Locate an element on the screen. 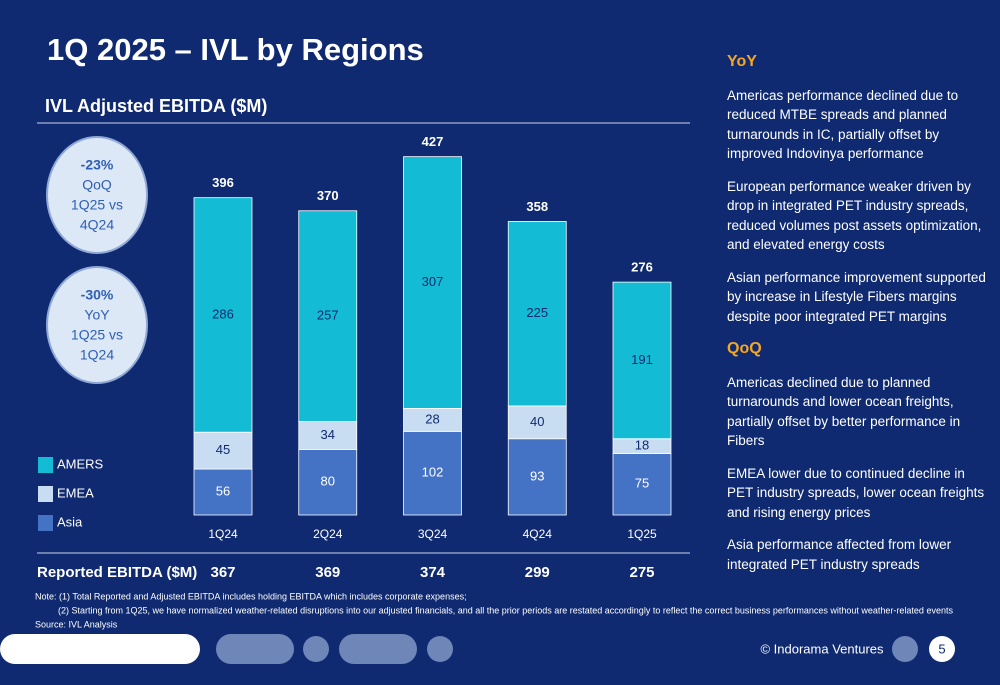 The height and width of the screenshot is (685, 1000). legend-label: Asia is located at coordinates (70, 521).